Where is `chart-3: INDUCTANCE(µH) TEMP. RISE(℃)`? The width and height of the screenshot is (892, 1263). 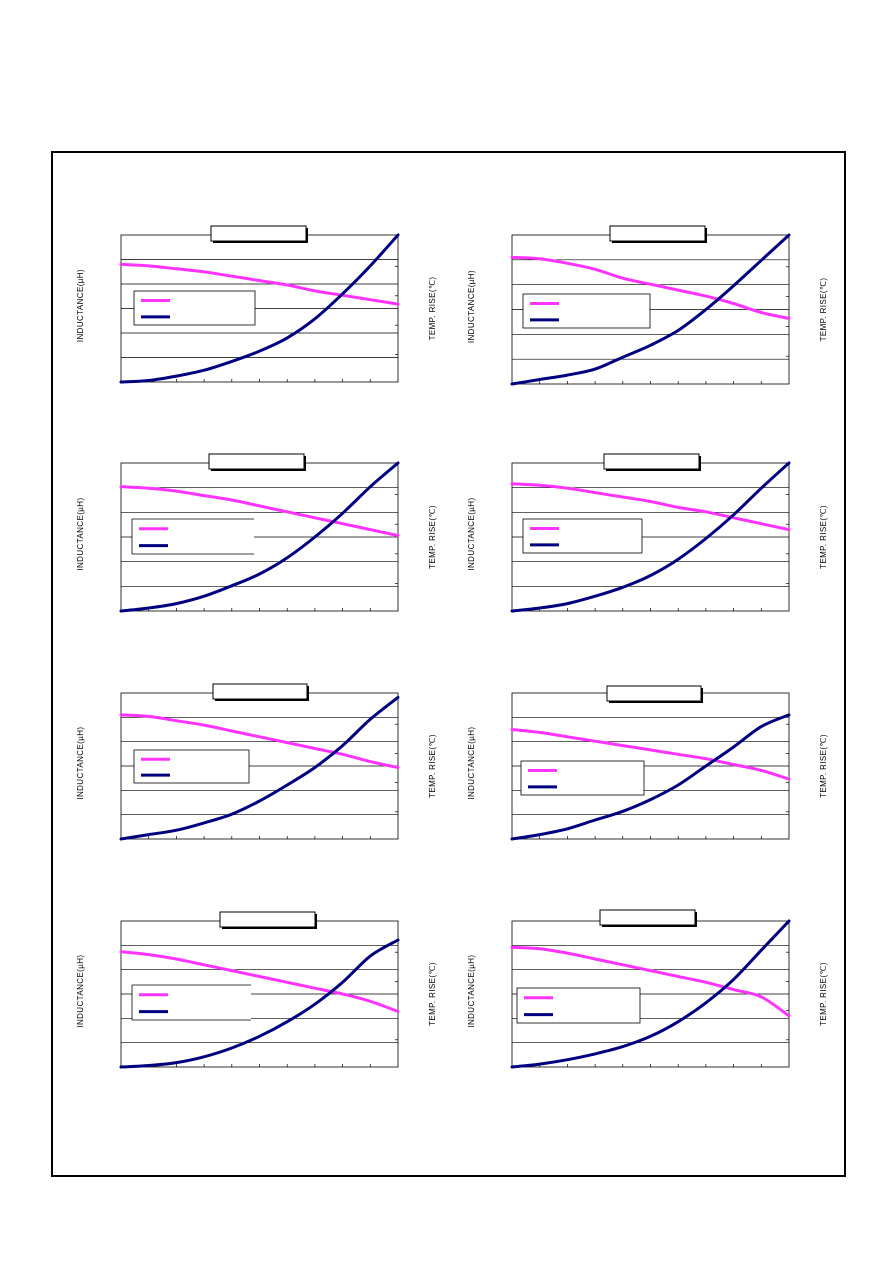
chart-3: INDUCTANCE(µH) TEMP. RISE(℃) is located at coordinates (256, 533).